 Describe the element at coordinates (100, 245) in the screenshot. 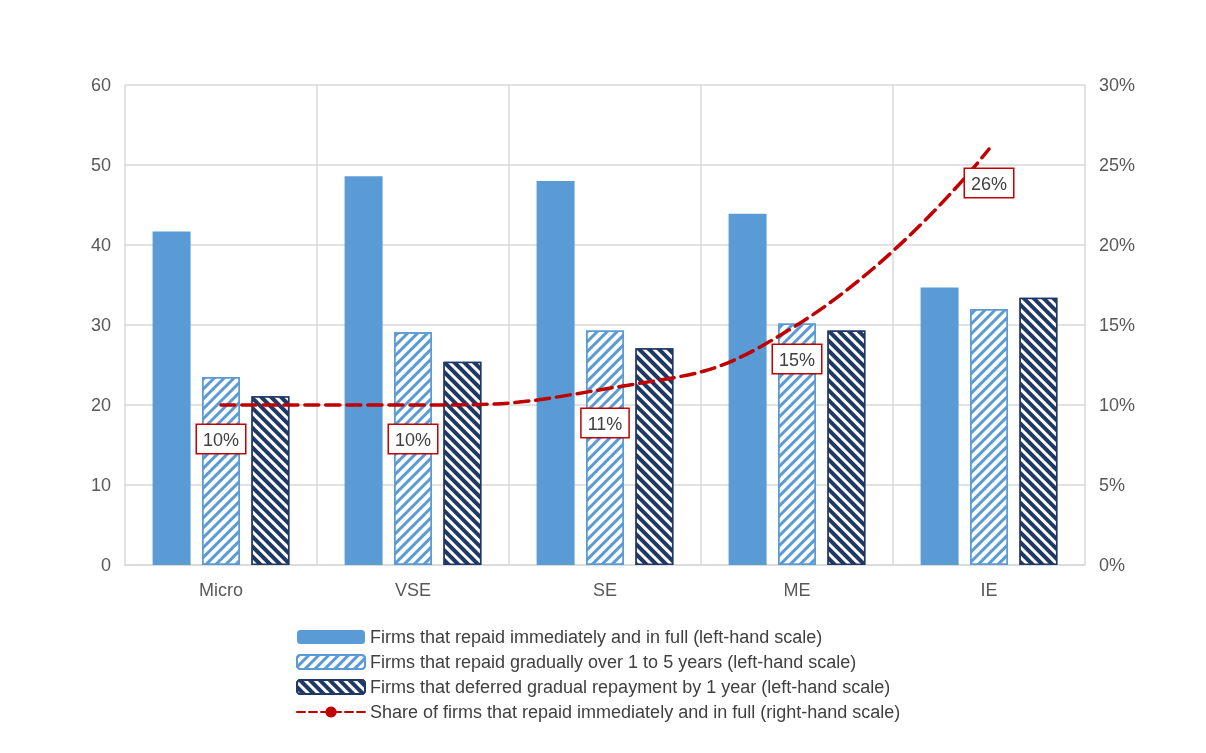

I see `y-tick-label: 40` at that location.